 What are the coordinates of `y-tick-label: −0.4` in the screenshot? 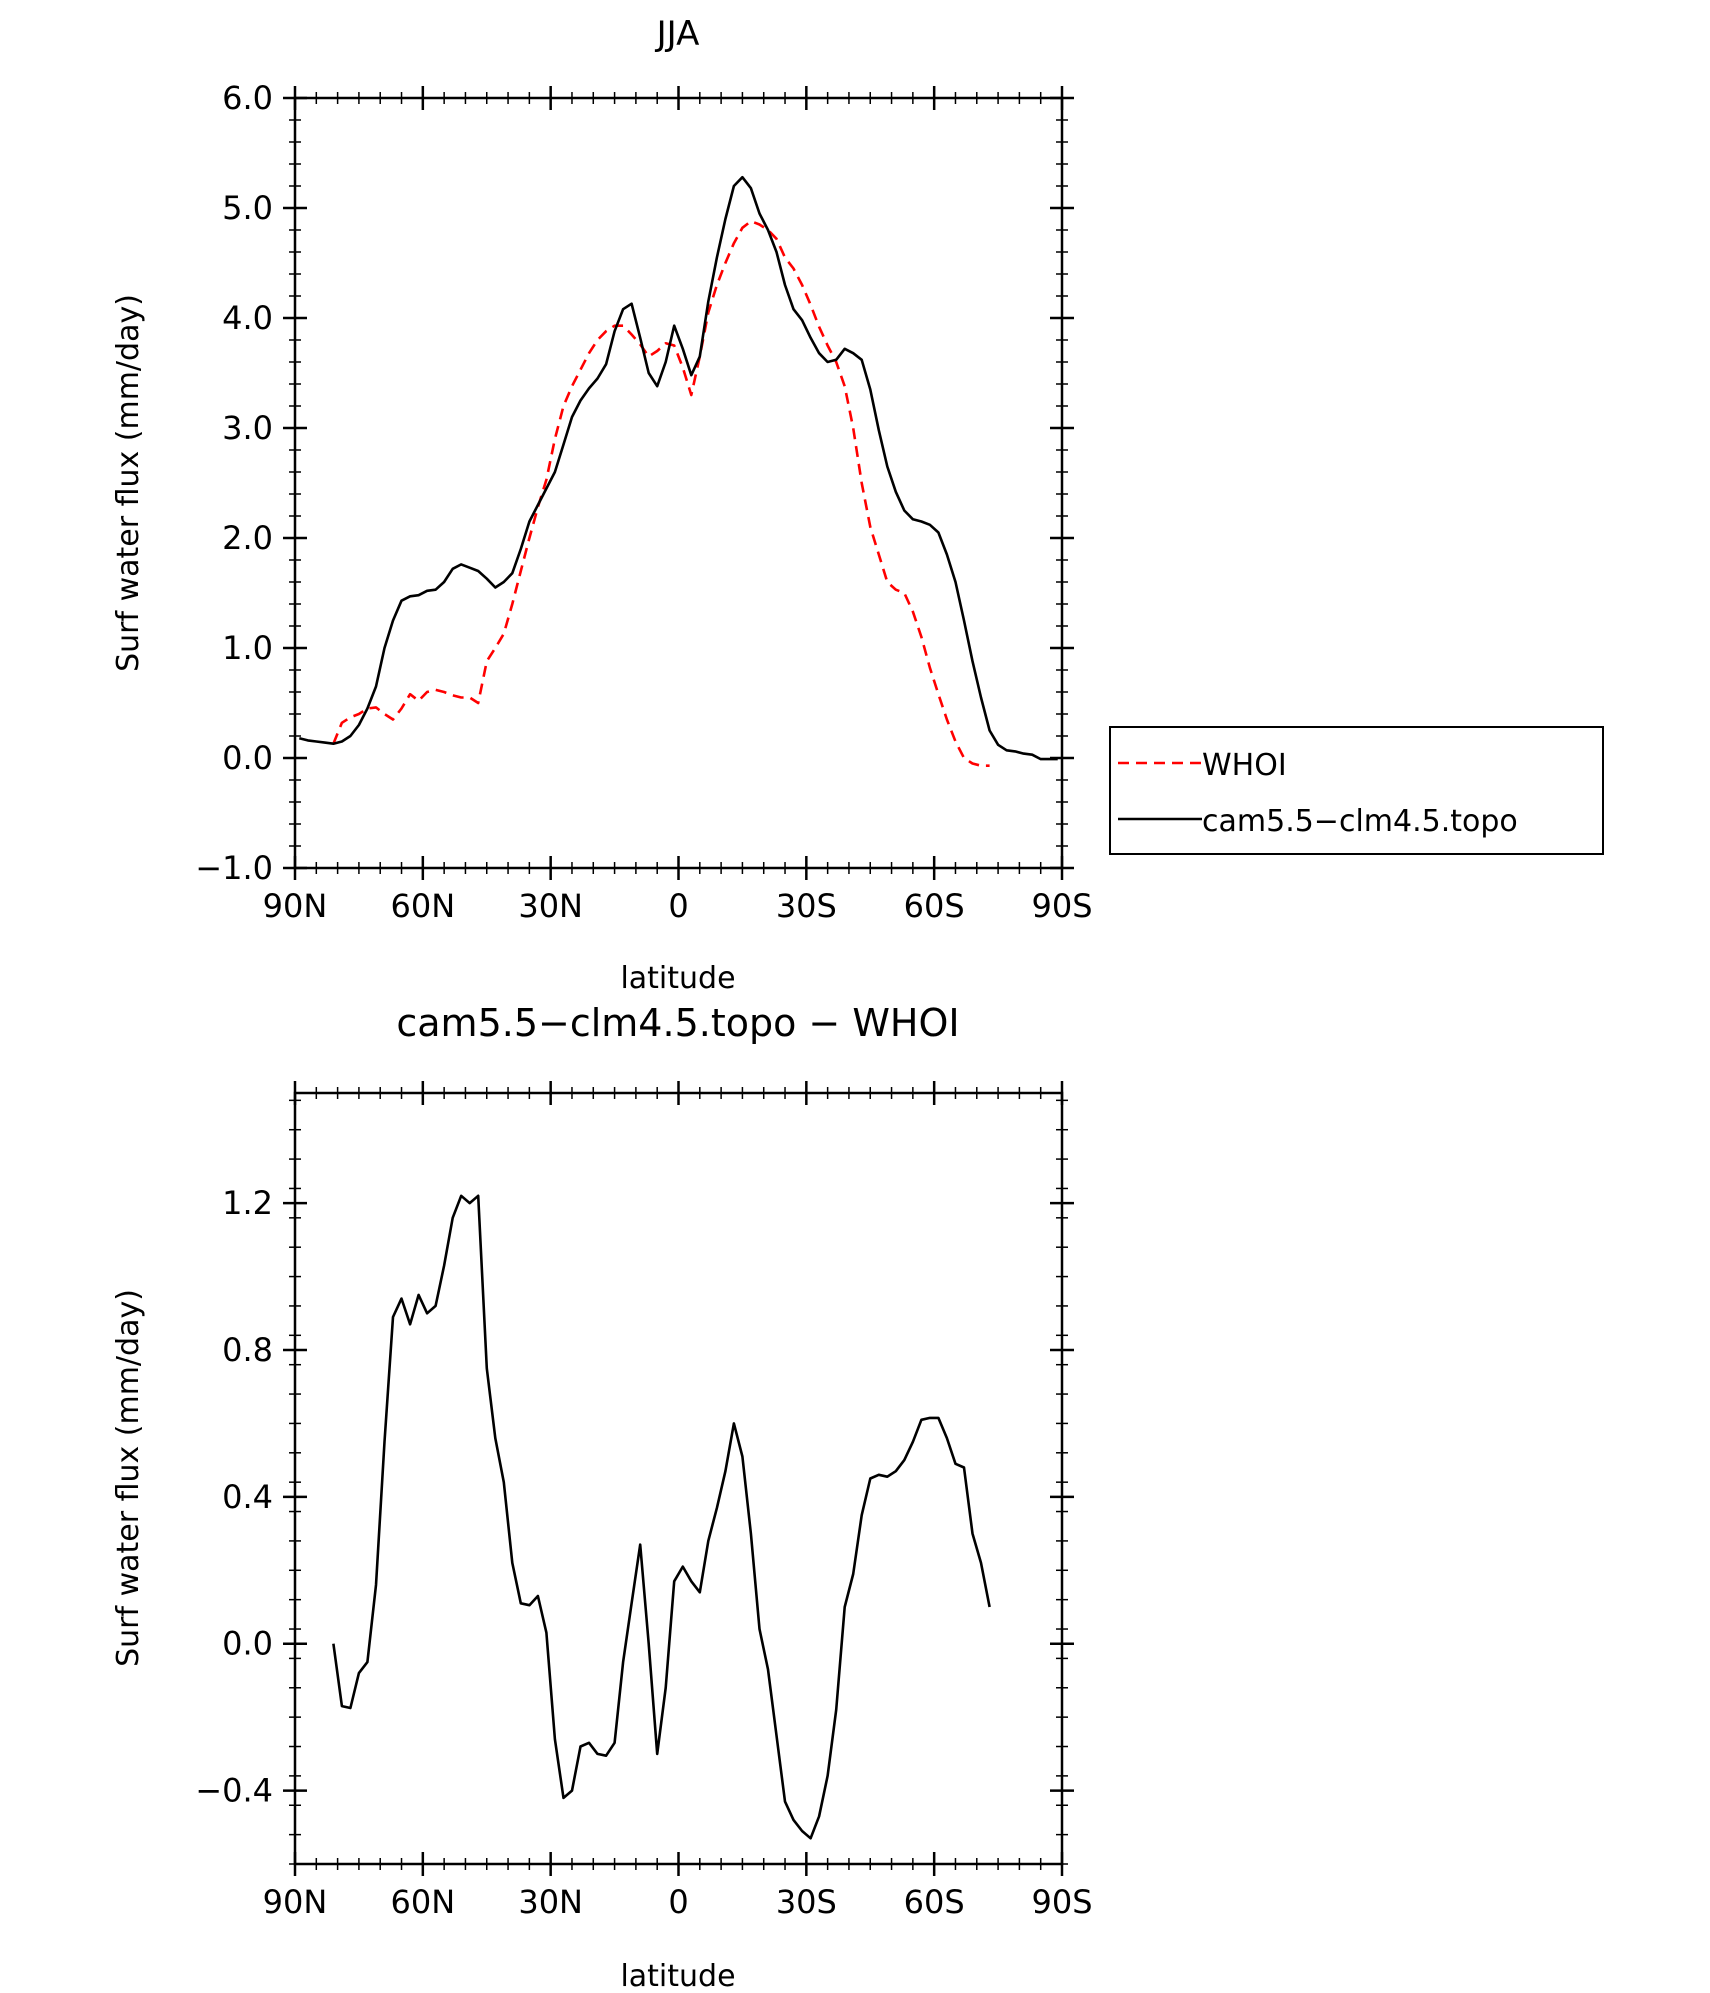 It's located at (234, 1791).